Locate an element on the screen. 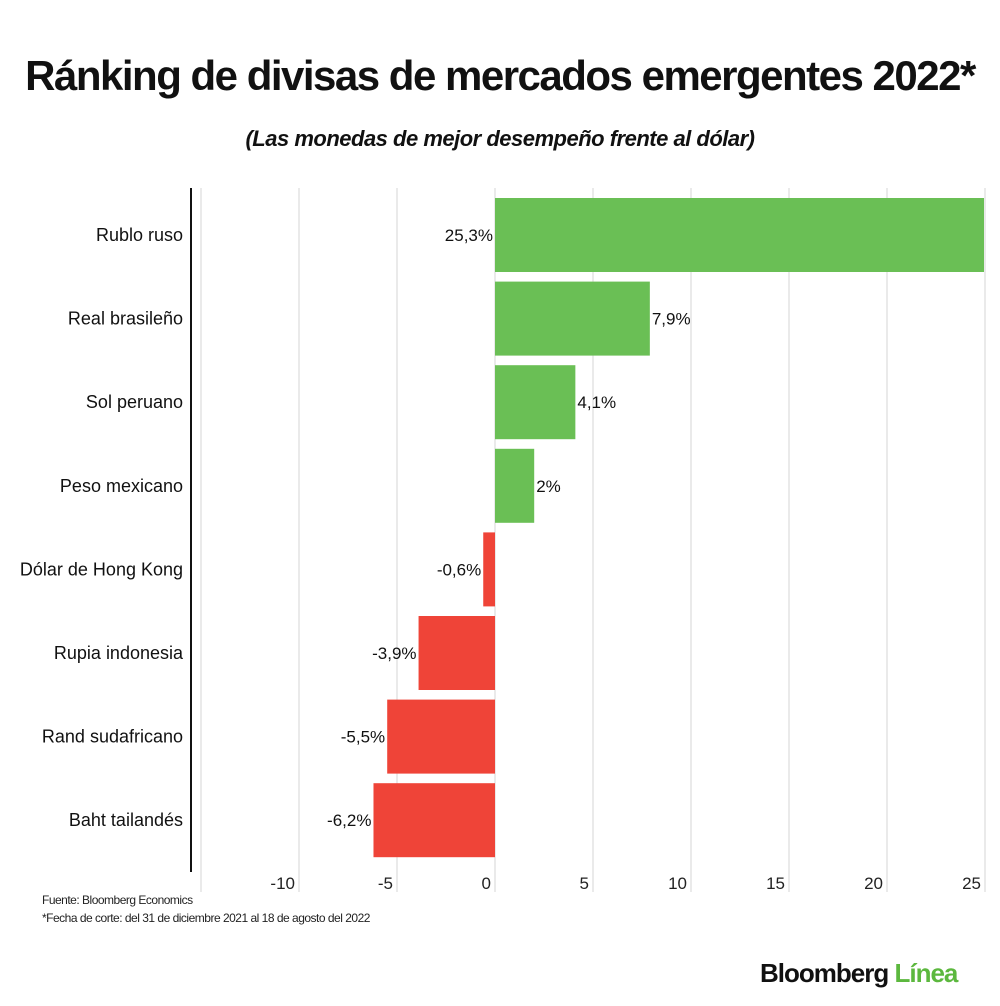 This screenshot has height=1006, width=1000. data-label: 2% is located at coordinates (548, 486).